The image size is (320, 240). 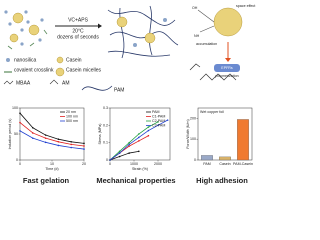 I want to click on x-tick-label: 10, so click(x=52, y=164).